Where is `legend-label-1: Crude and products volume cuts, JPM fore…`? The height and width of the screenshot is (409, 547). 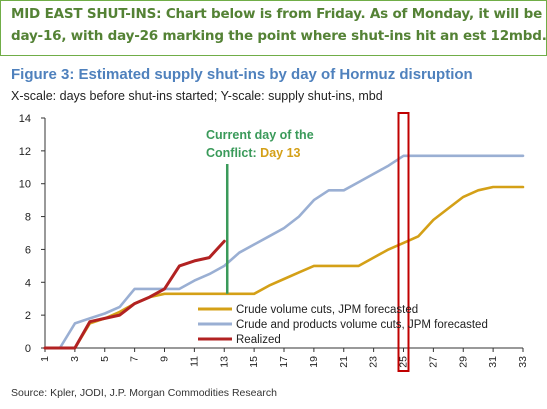
legend-label-1: Crude and products volume cuts, JPM fore… is located at coordinates (362, 325).